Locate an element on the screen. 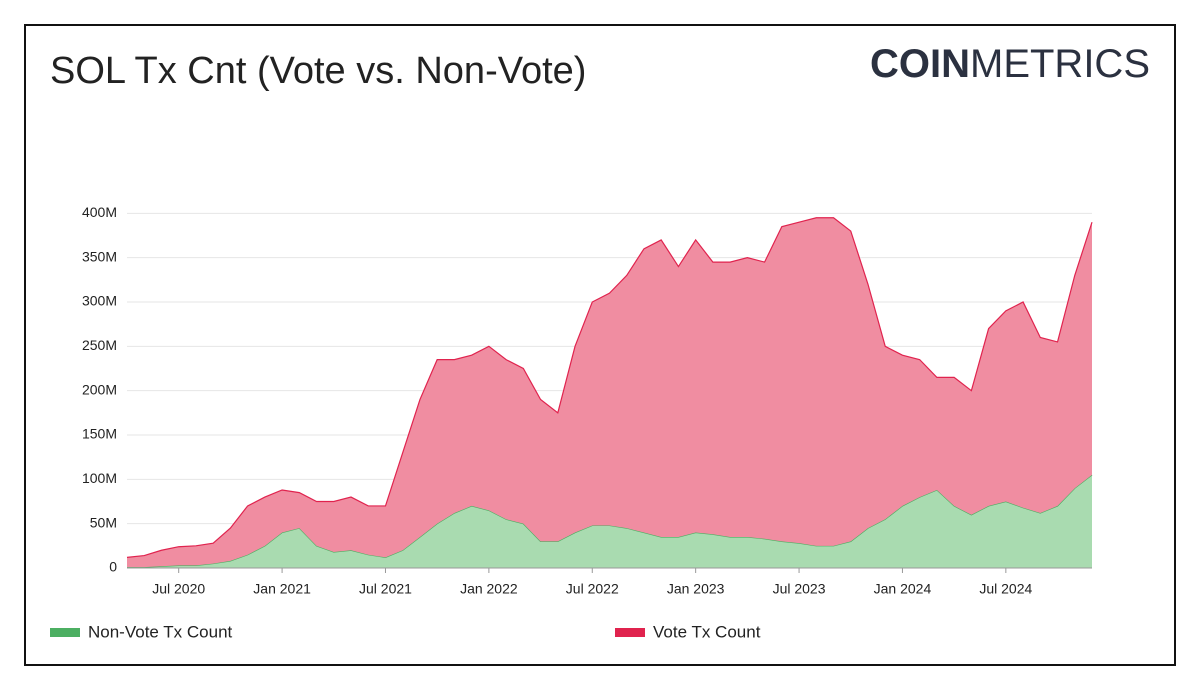  y-tick-label: 350M is located at coordinates (99, 256).